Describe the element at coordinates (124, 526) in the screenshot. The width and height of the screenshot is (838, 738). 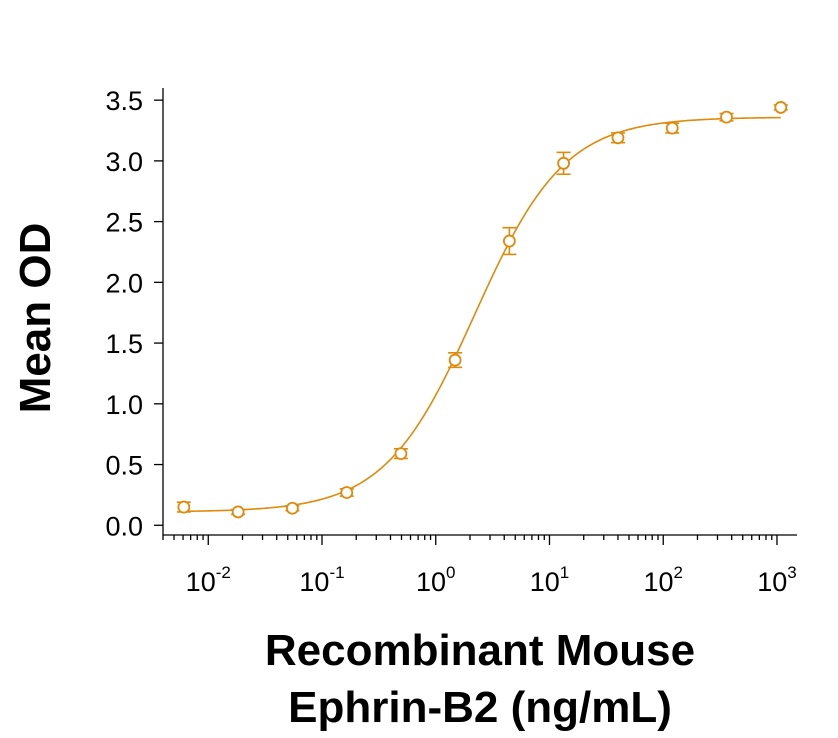
I see `y-tick-label: 0.0` at that location.